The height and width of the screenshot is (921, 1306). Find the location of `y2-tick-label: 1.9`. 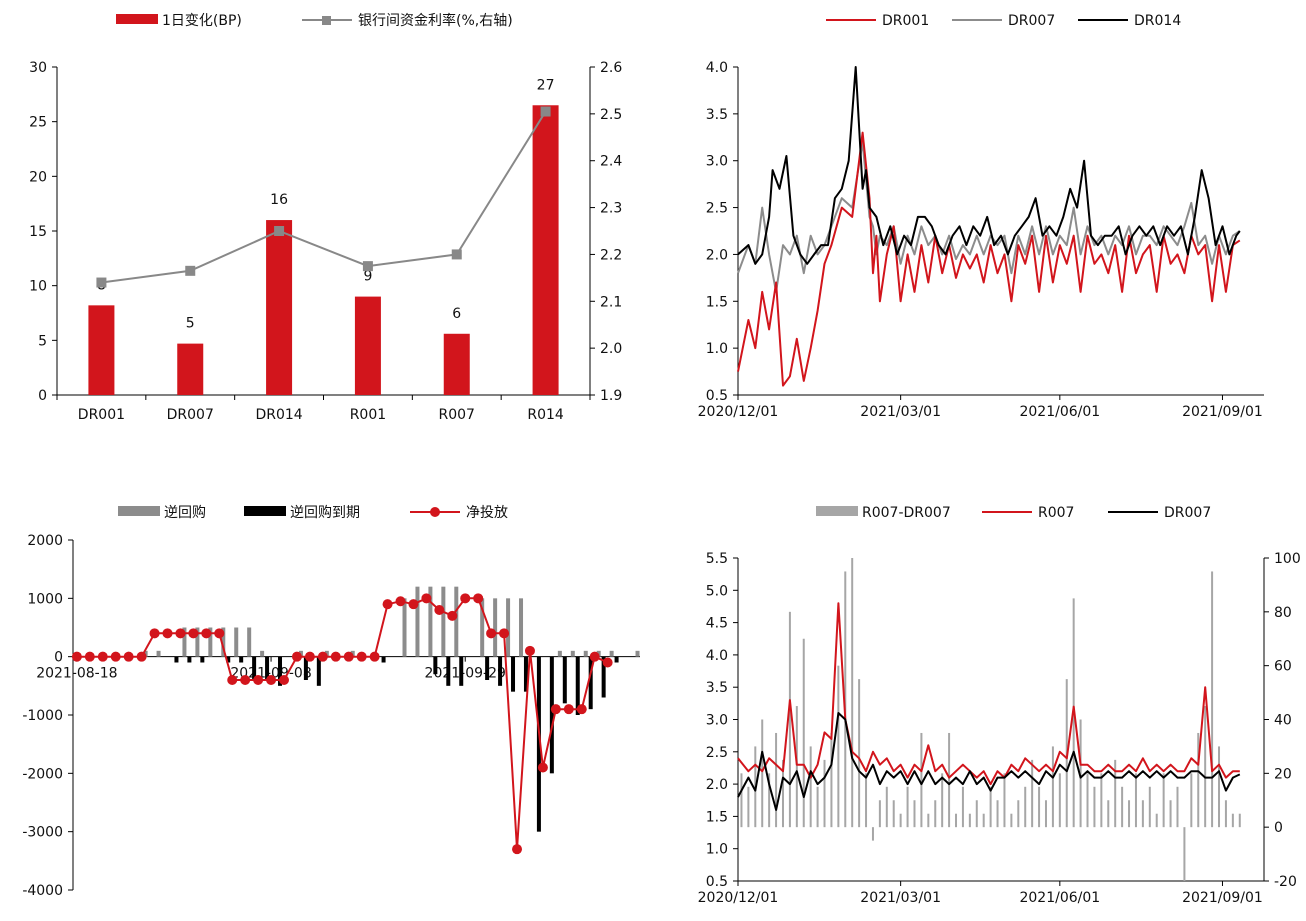

y2-tick-label: 1.9 is located at coordinates (611, 396).